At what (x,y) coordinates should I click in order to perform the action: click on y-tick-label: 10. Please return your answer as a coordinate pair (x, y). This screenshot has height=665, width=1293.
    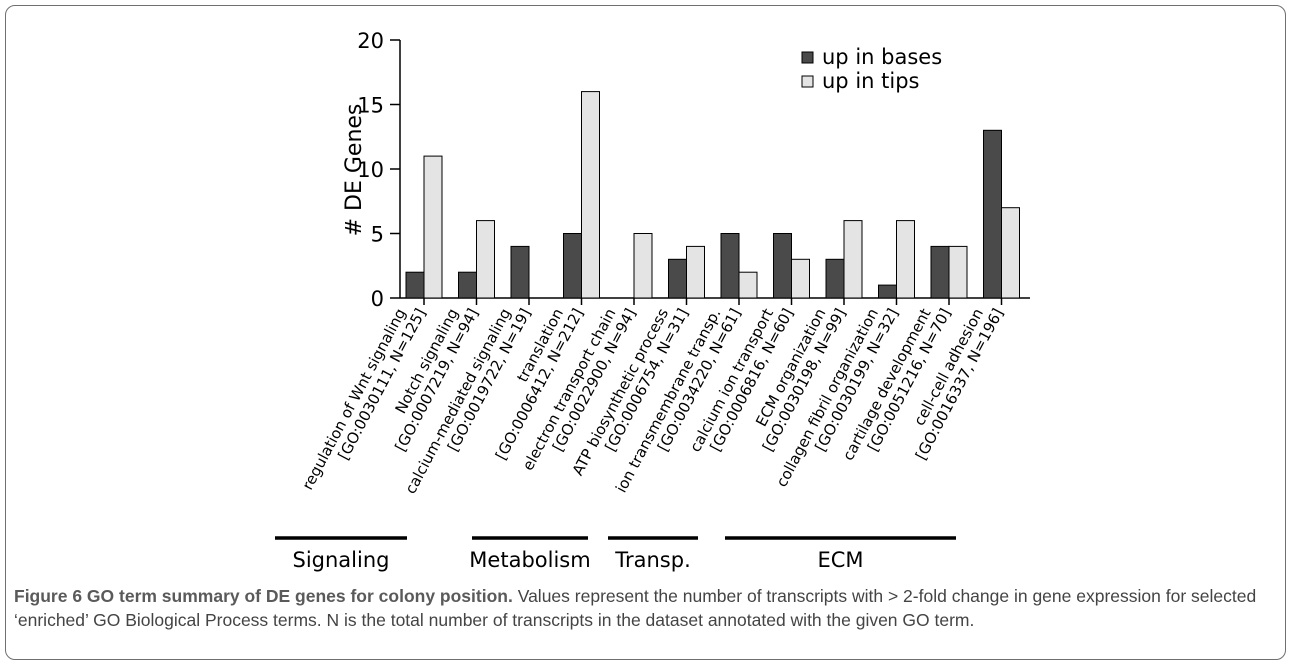
    Looking at the image, I should click on (370, 170).